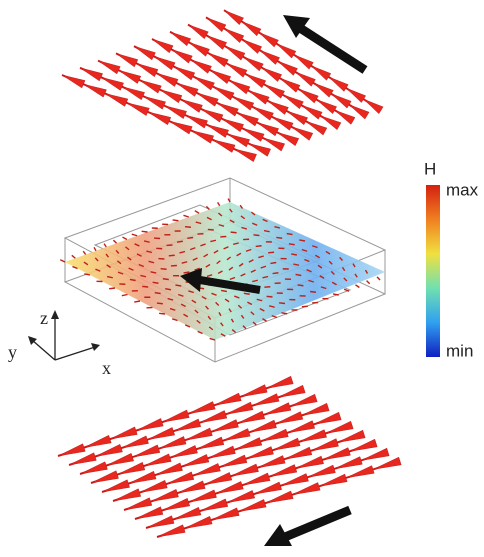 Image resolution: width=484 pixels, height=557 pixels. What do you see at coordinates (462, 189) in the screenshot?
I see `colorbar-max: max` at bounding box center [462, 189].